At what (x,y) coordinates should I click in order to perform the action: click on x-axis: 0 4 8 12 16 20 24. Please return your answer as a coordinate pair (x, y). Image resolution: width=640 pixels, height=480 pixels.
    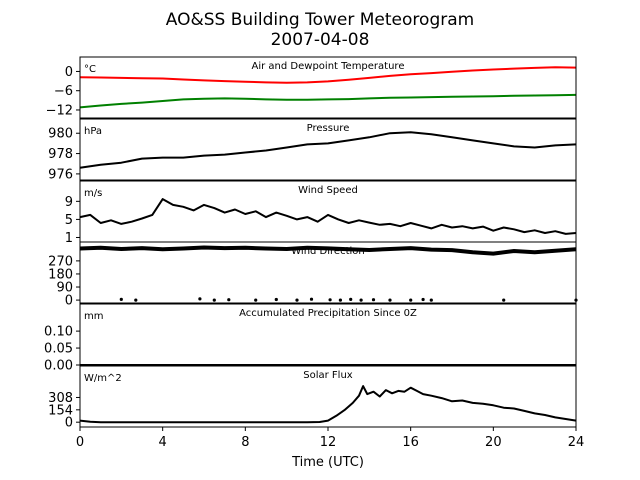
    Looking at the image, I should click on (330, 438).